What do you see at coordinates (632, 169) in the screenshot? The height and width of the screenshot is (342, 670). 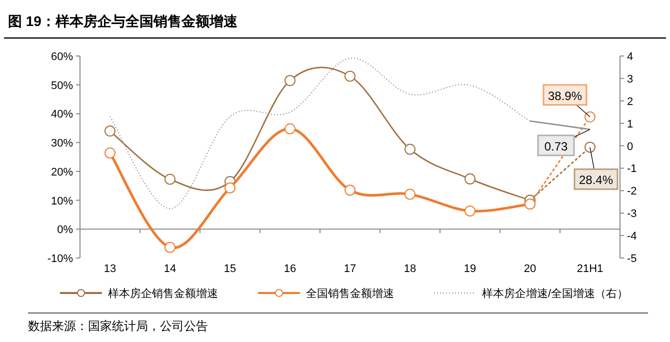 I see `y2-tick-label: -1` at bounding box center [632, 169].